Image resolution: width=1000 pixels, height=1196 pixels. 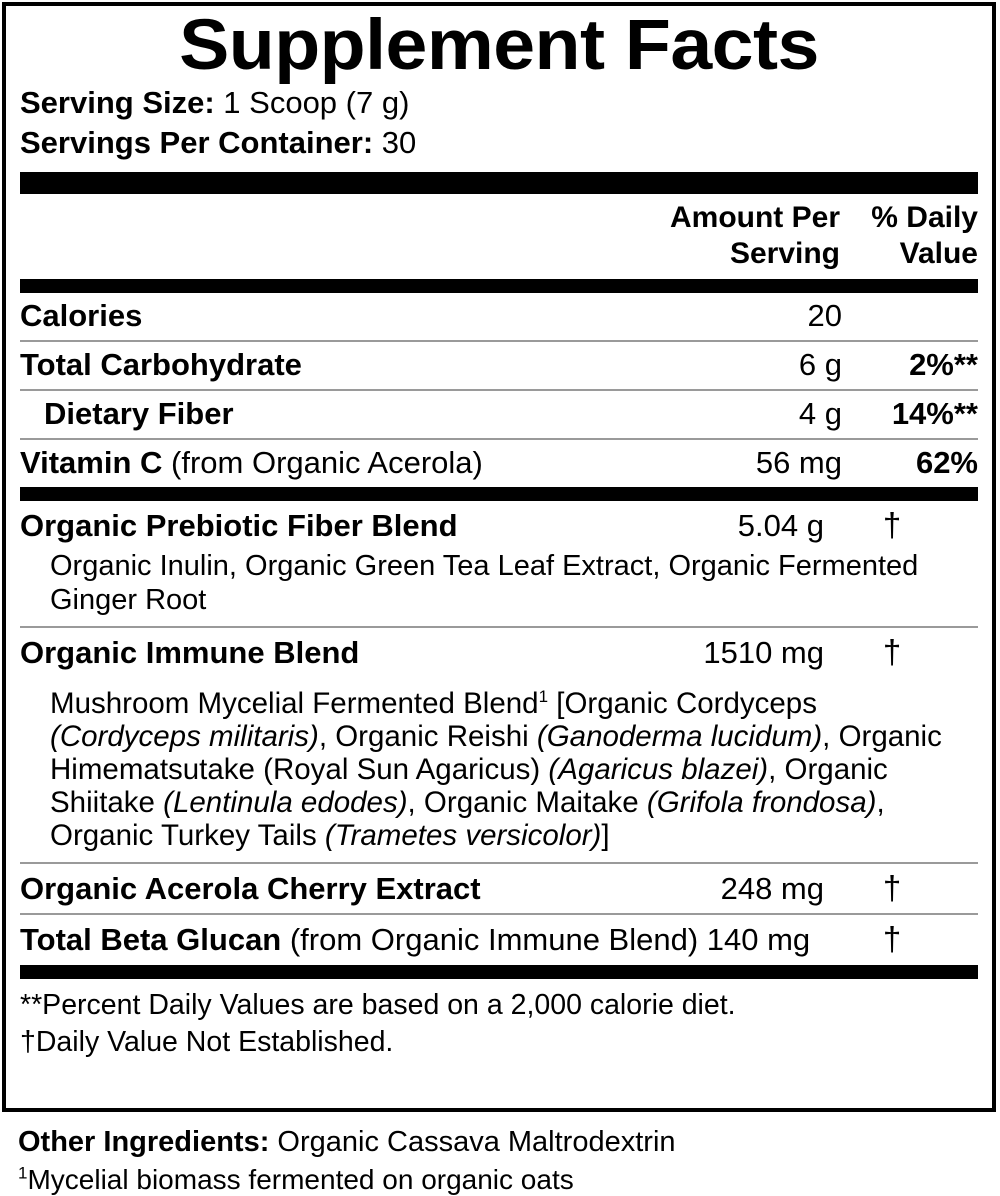 What do you see at coordinates (763, 652) in the screenshot?
I see `immune-blend-amount: 1510 mg` at bounding box center [763, 652].